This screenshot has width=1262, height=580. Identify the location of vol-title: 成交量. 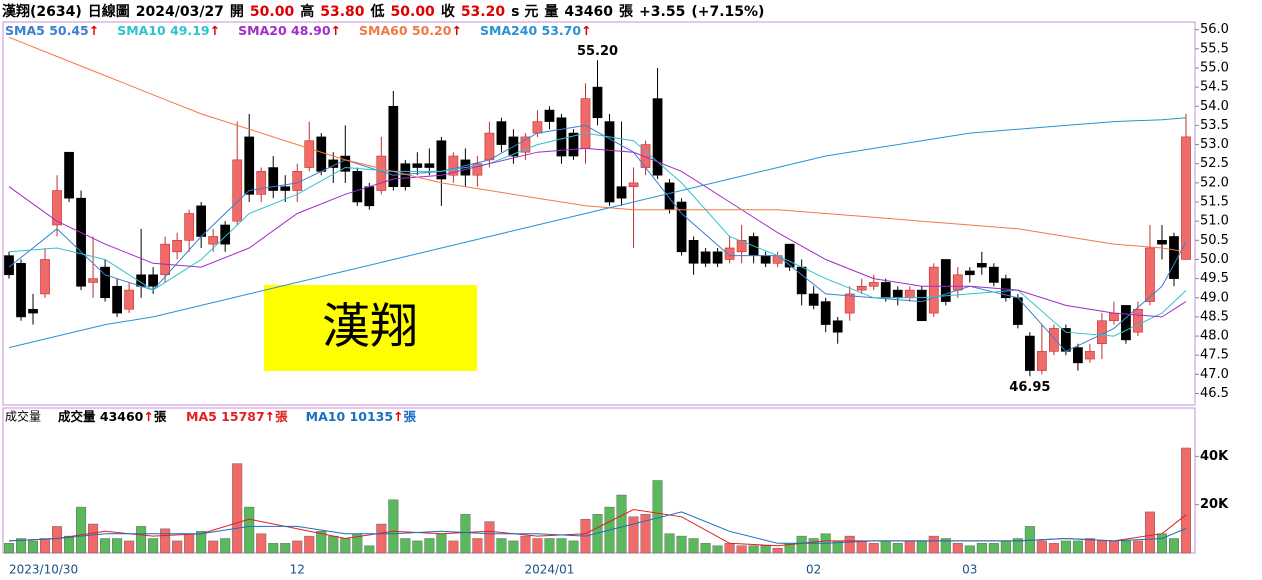
(23, 416).